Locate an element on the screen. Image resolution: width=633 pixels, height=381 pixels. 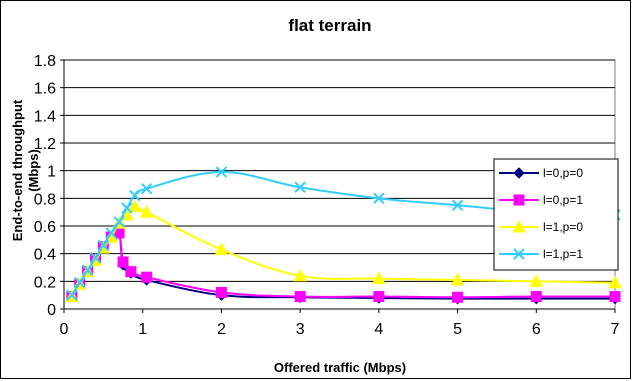
x-tick-labels: 0 1 2 3 4 5 6 7 is located at coordinates (340, 329).